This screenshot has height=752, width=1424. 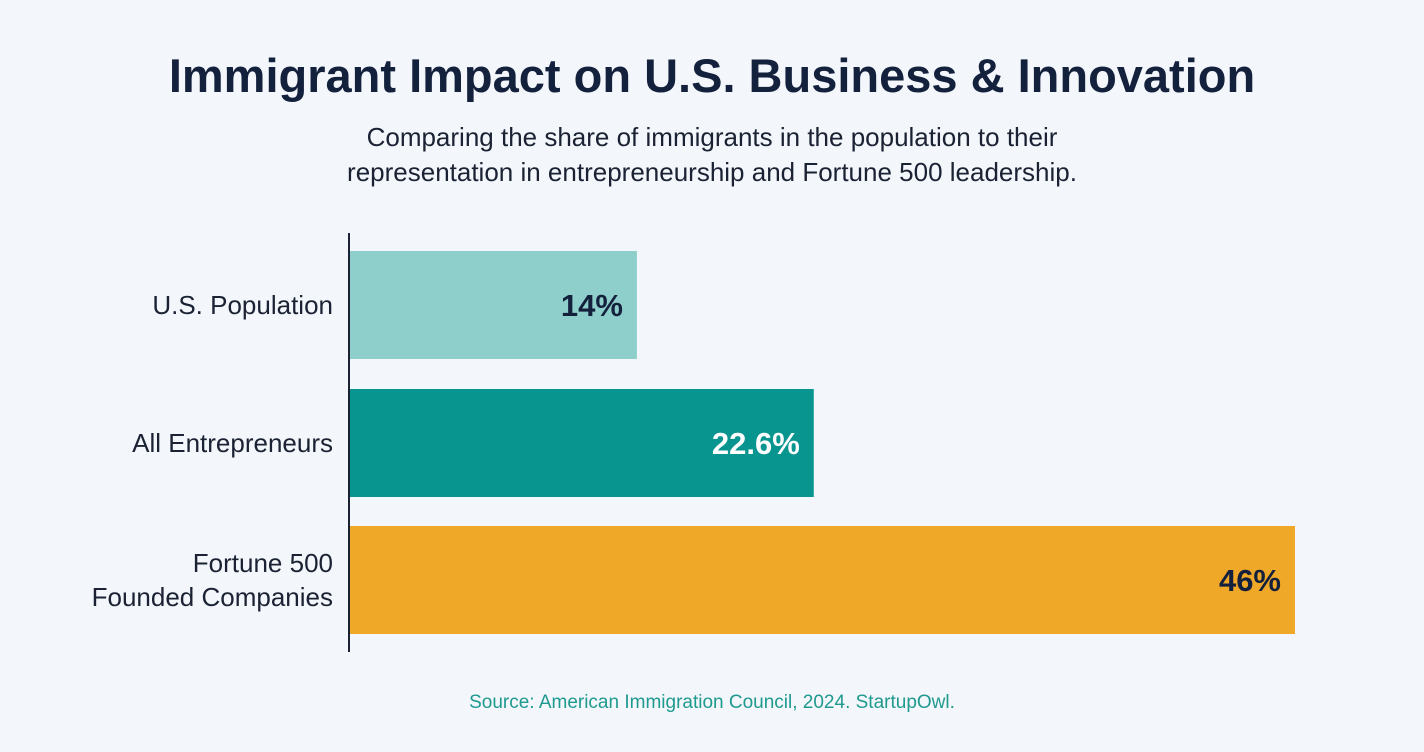 I want to click on category-label: All Entrepreneurs, so click(x=232, y=443).